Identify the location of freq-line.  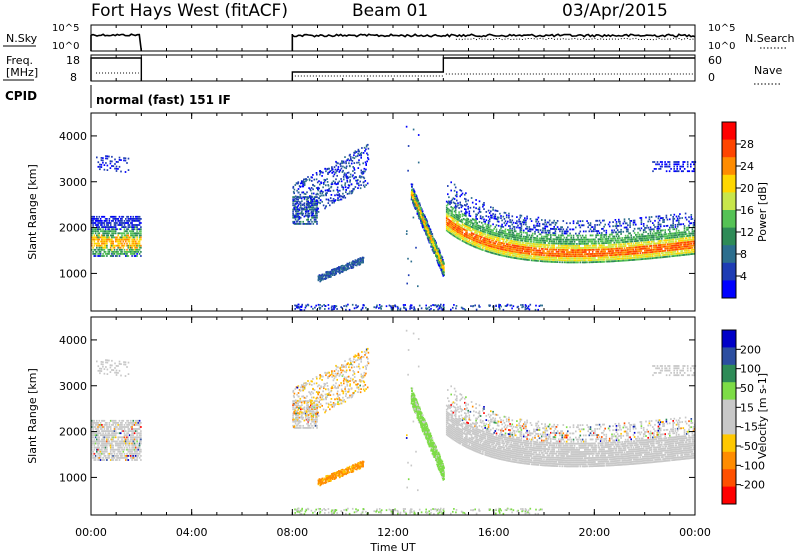
(493, 69).